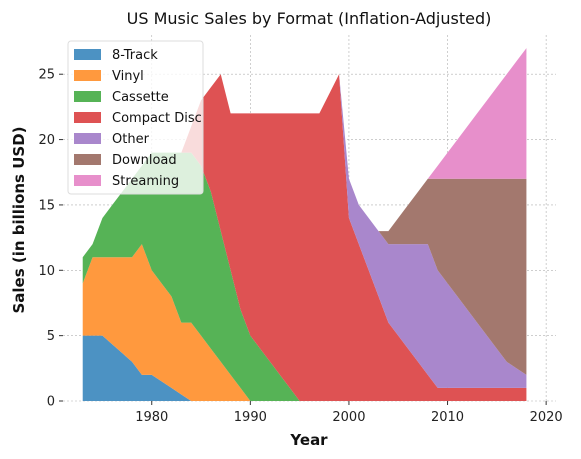 This screenshot has height=459, width=581. I want to click on x-axis-title: Year, so click(308, 440).